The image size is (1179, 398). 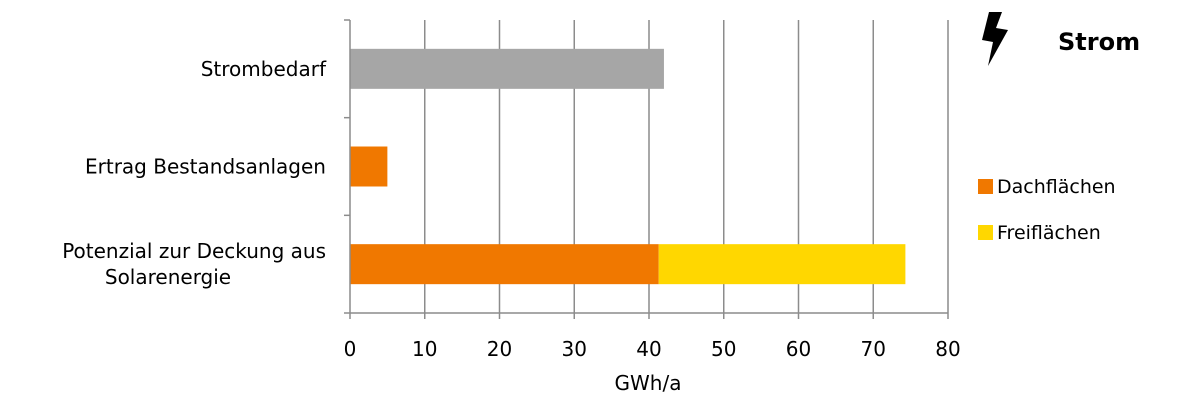 I want to click on legend: Dachflächen Freiflächen, so click(x=1047, y=210).